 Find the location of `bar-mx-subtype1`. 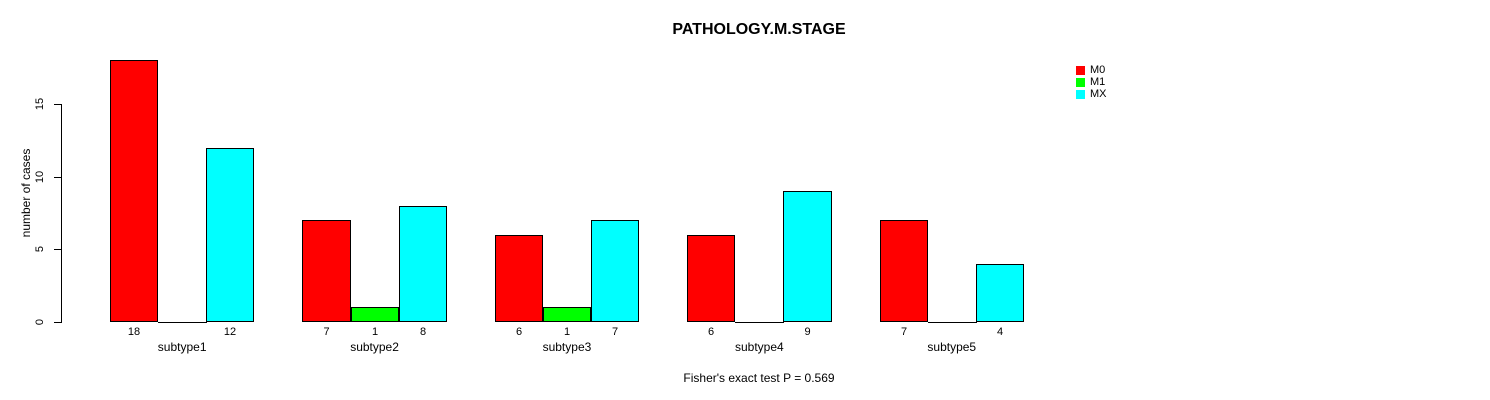

bar-mx-subtype1 is located at coordinates (230, 235).